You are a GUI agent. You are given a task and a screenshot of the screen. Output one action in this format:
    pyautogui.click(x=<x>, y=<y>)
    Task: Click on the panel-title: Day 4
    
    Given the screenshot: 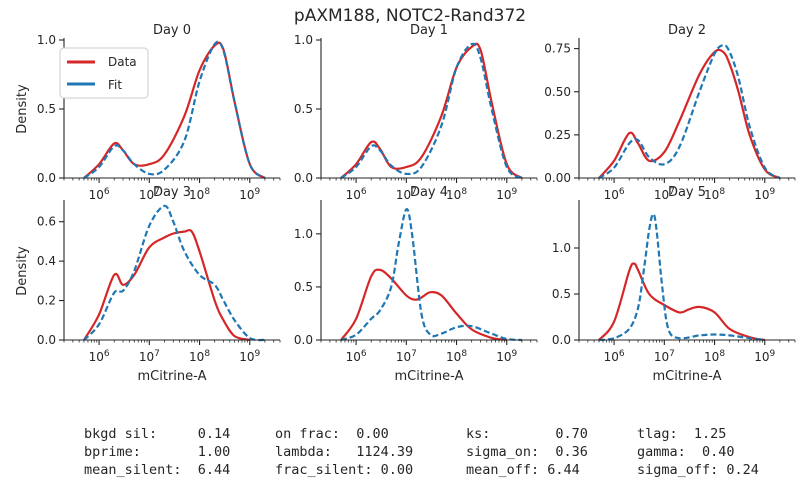 What is the action you would take?
    pyautogui.click(x=429, y=192)
    